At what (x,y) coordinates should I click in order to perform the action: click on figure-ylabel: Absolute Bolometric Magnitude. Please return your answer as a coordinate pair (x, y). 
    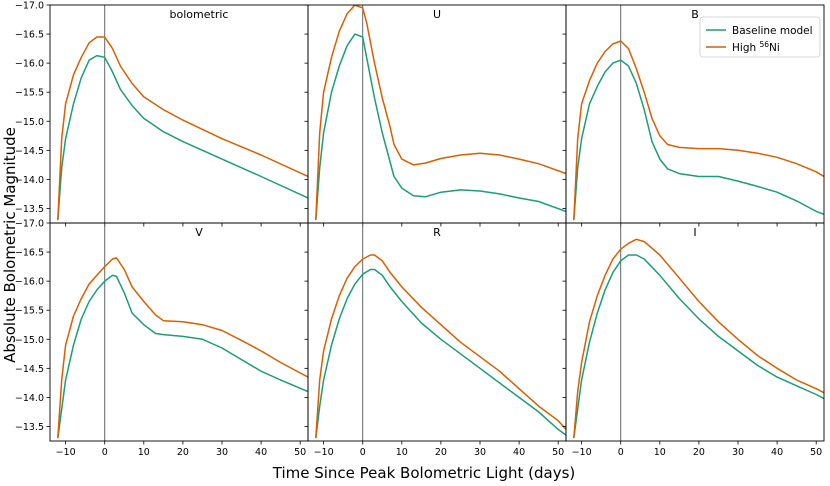
    Looking at the image, I should click on (10, 245).